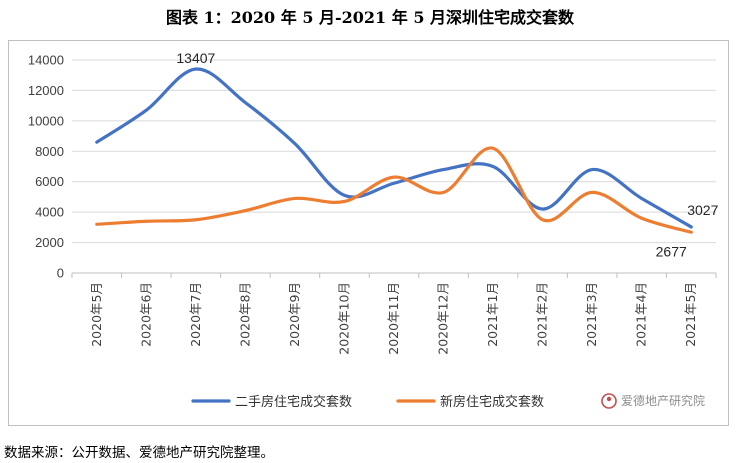  I want to click on y-tick-label: 2000, so click(49, 242).